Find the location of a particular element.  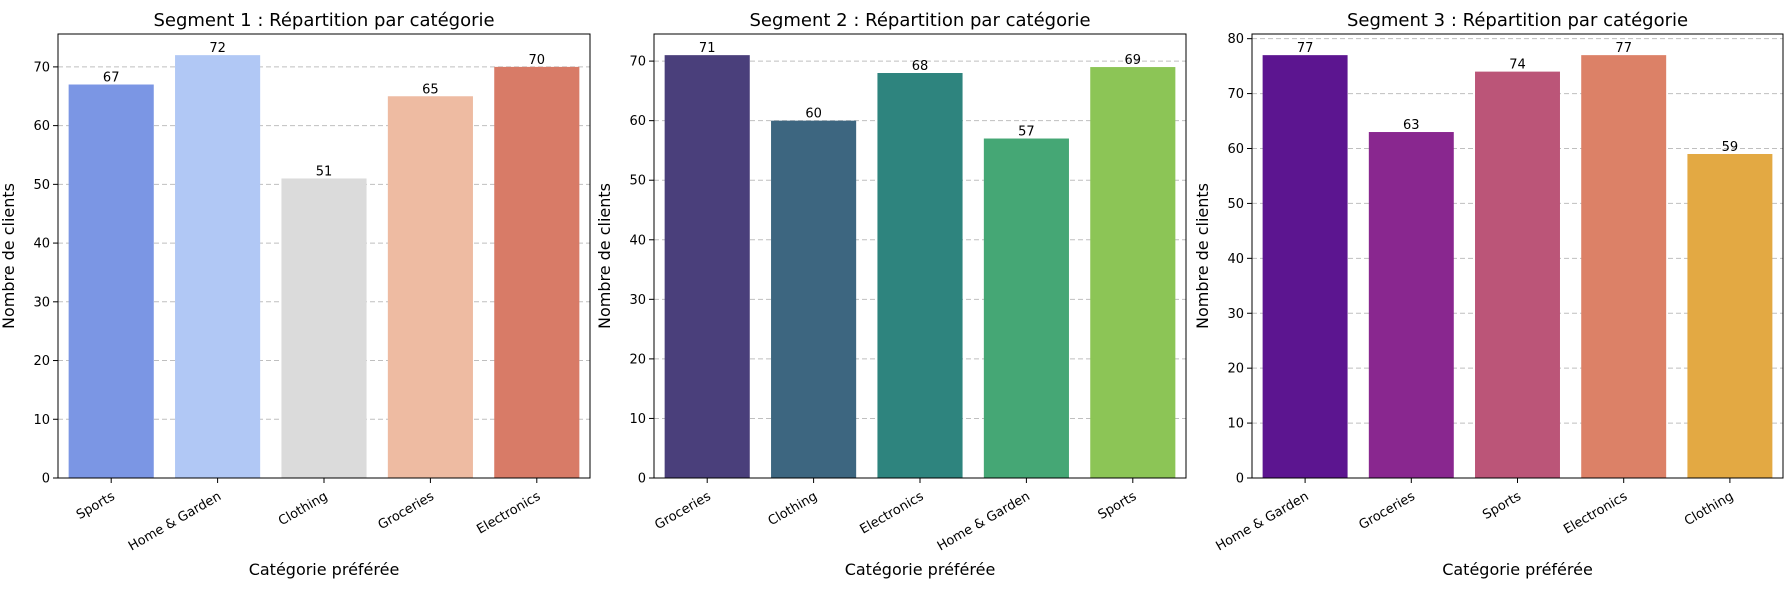

data-label: 74 is located at coordinates (1517, 65).